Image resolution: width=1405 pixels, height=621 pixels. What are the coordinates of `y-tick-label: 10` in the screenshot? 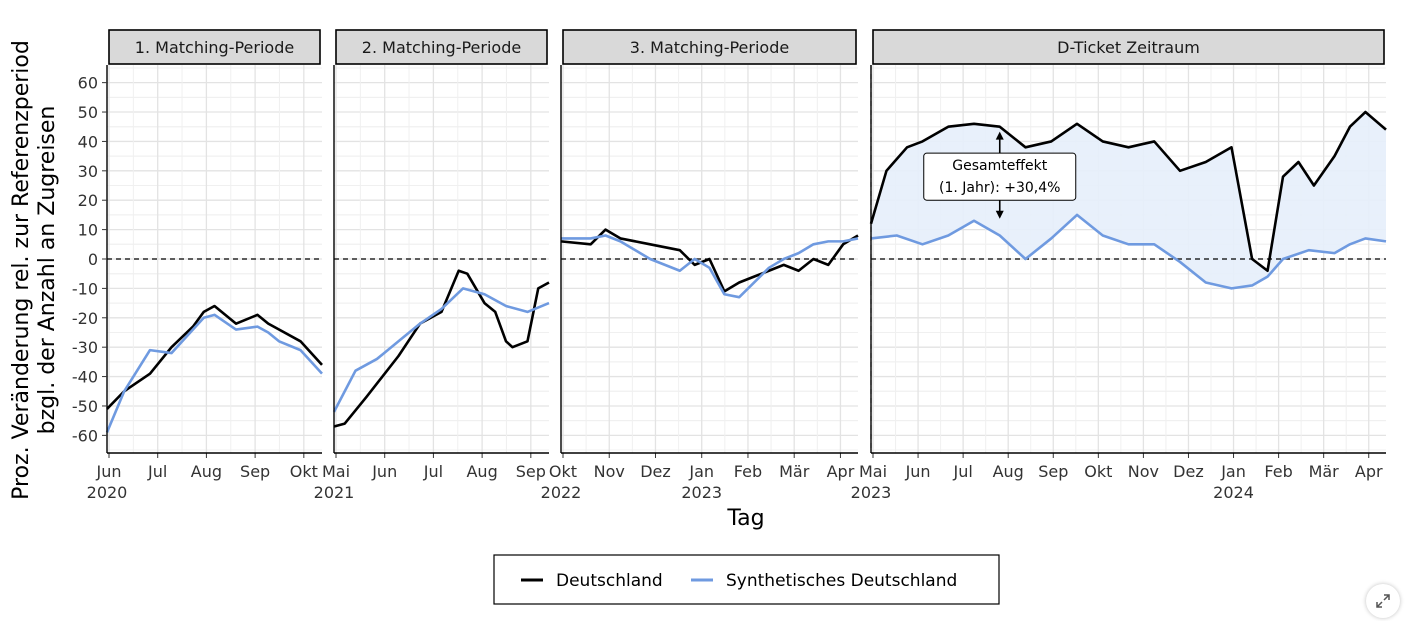 It's located at (88, 230).